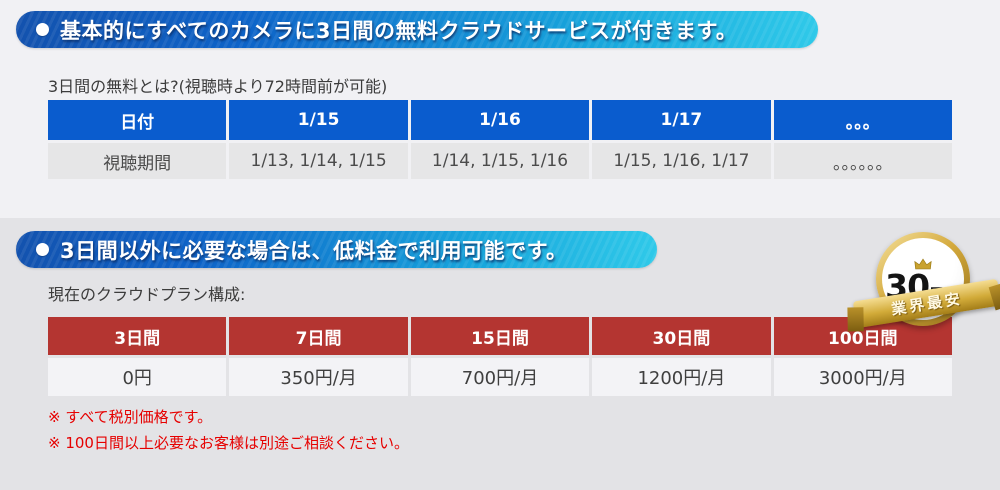 This screenshot has height=490, width=1000. Describe the element at coordinates (399, 30) in the screenshot. I see `free-service-banner-title: 基本的にすべてのカメラに3日間の無料クラウドサービスが付きます。` at that location.